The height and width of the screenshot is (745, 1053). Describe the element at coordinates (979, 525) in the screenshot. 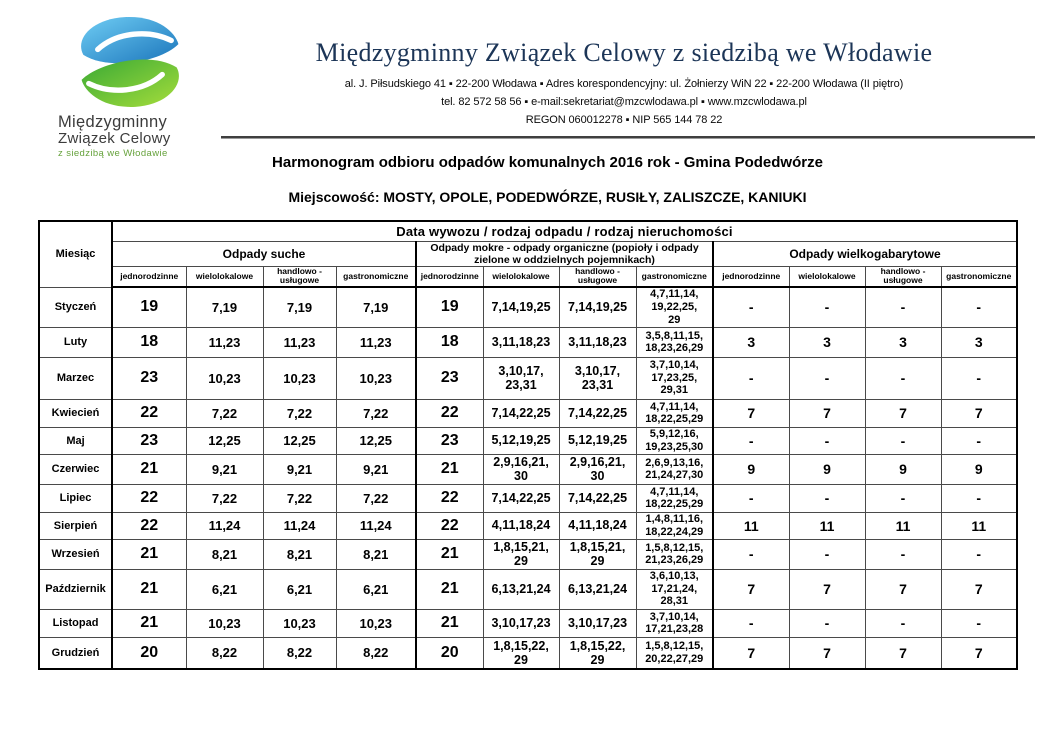

I see `table-cell: 11` at that location.